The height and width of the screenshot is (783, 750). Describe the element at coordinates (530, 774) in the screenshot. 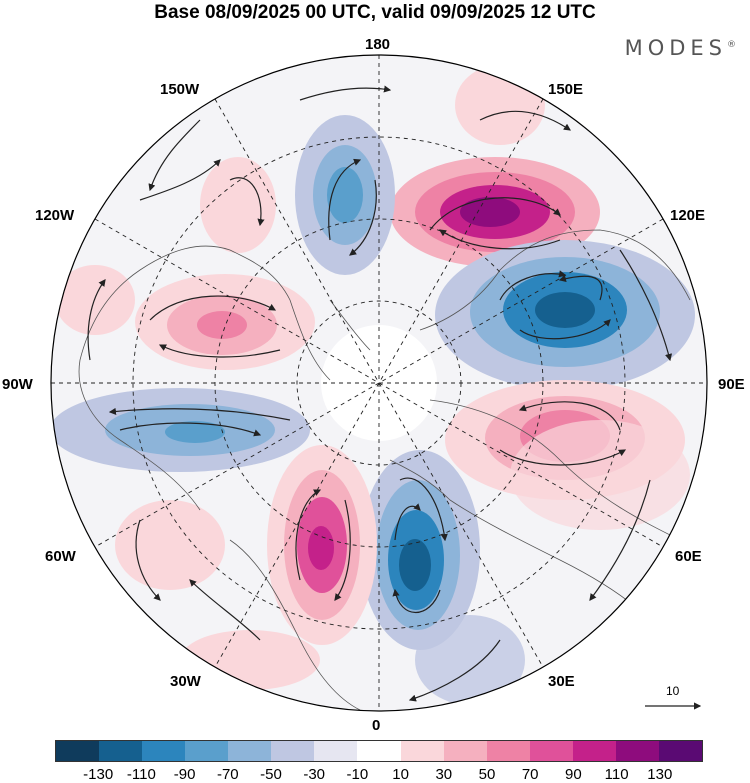

I see `colorbar-tick-label: 70` at that location.